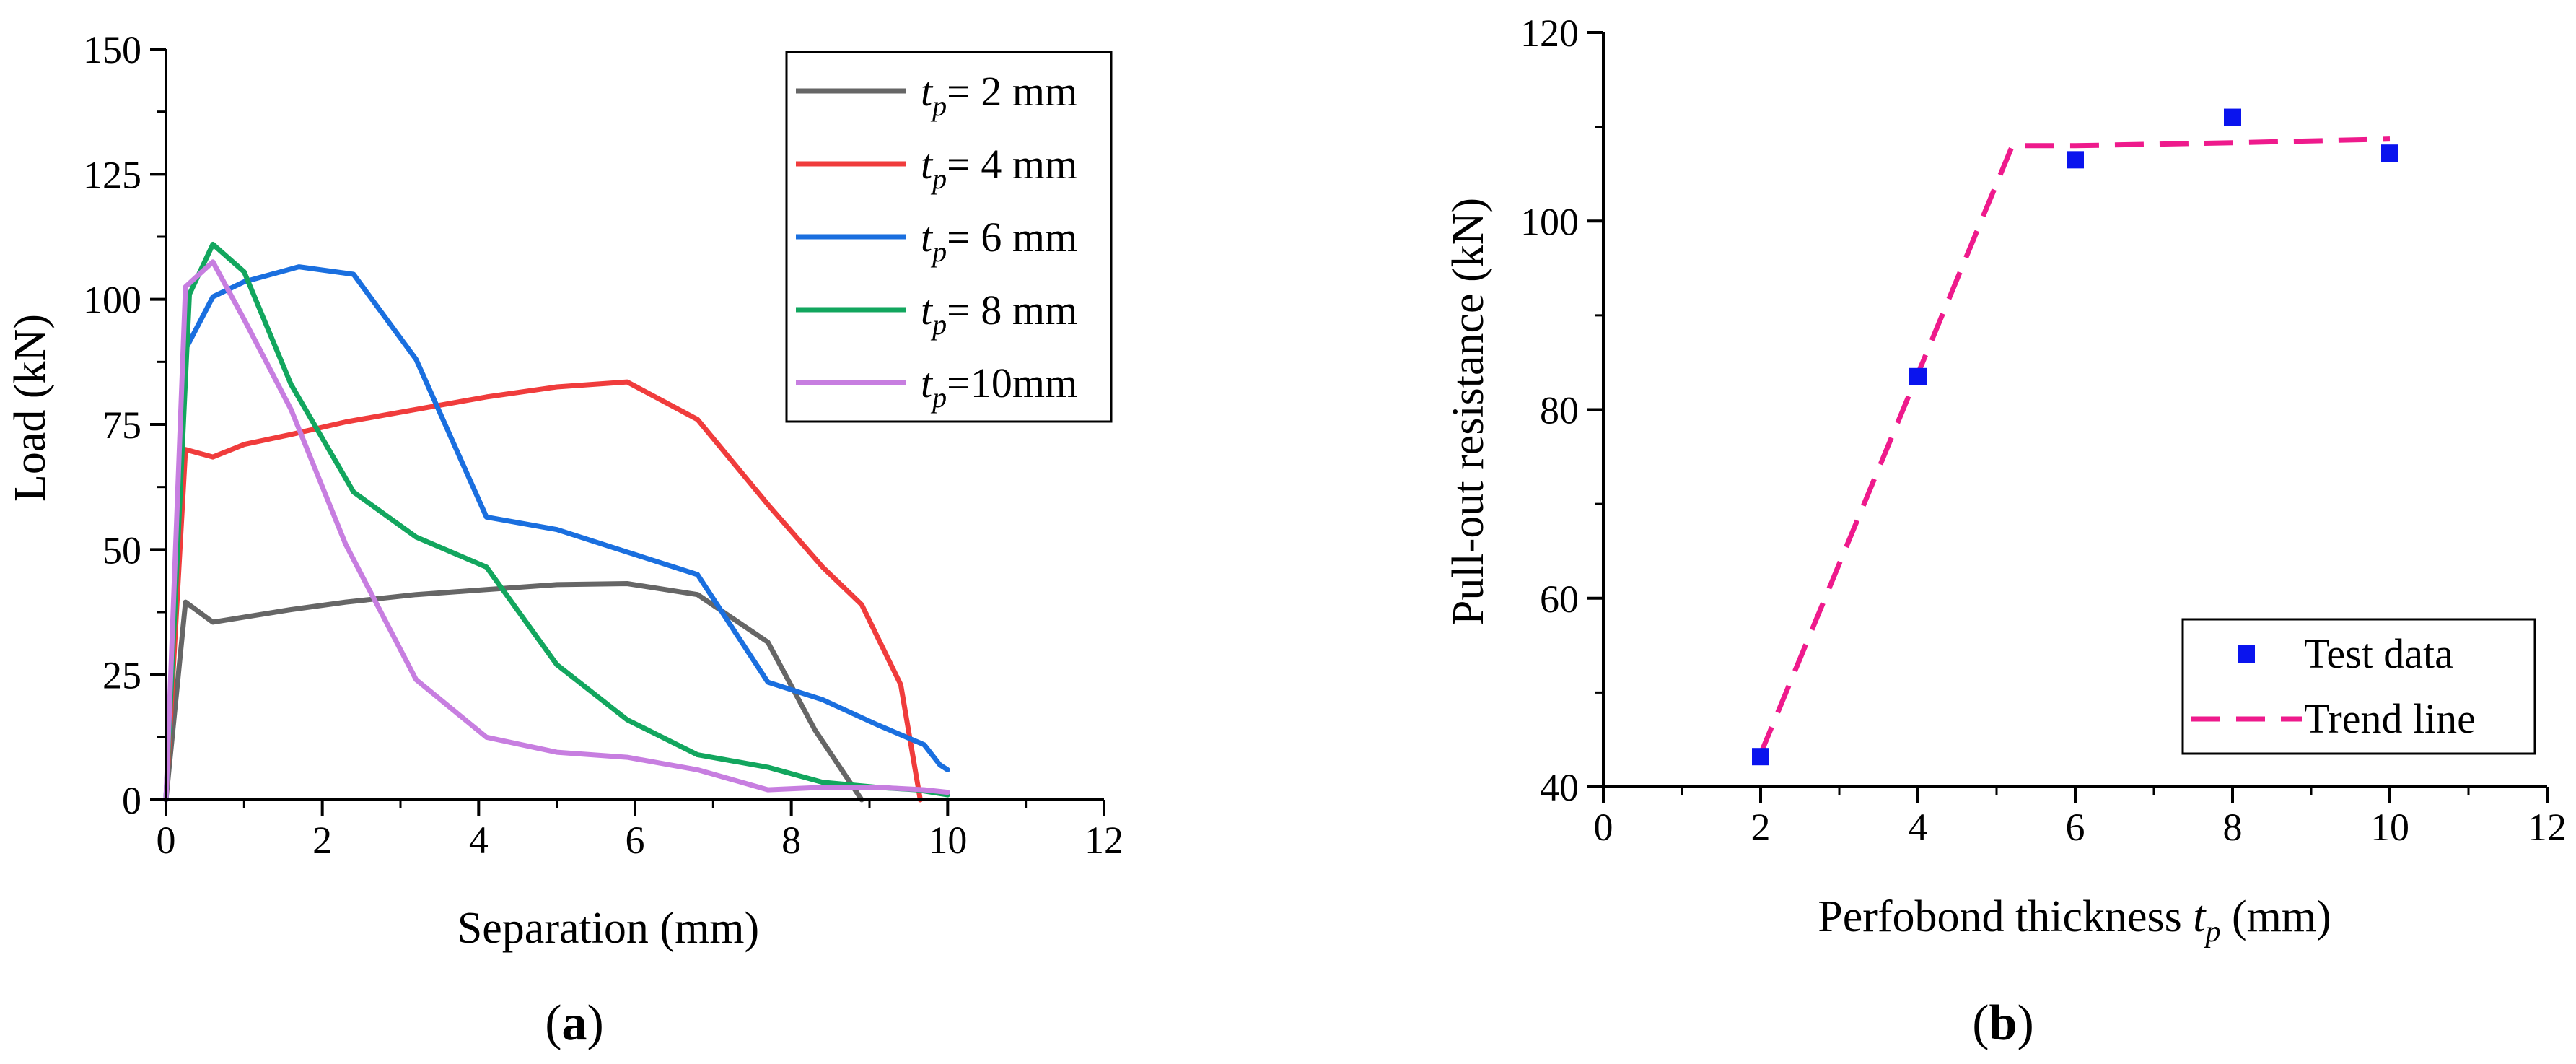 This screenshot has width=2576, height=1064. What do you see at coordinates (999, 95) in the screenshot?
I see `legend-label: tp= 2 mm` at bounding box center [999, 95].